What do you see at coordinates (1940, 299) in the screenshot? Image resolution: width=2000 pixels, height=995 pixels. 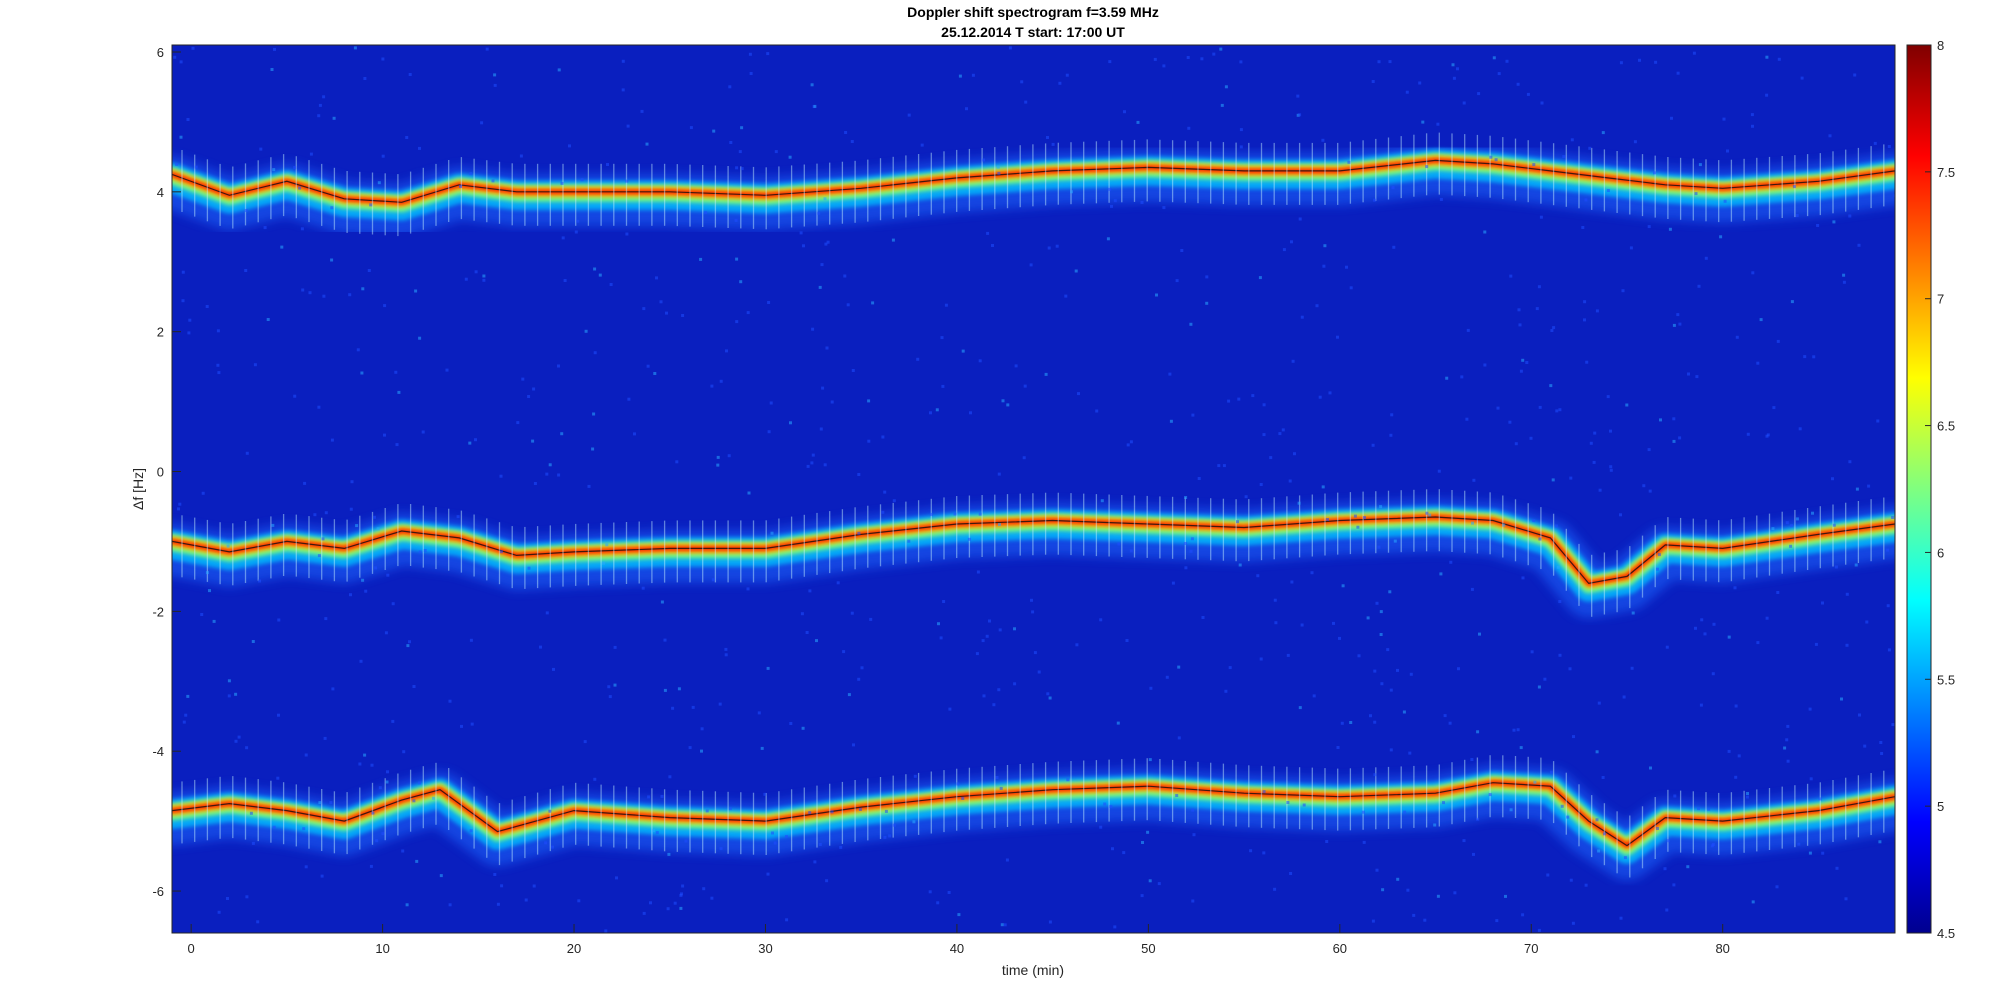 I see `colorbar-tick-label: 7` at bounding box center [1940, 299].